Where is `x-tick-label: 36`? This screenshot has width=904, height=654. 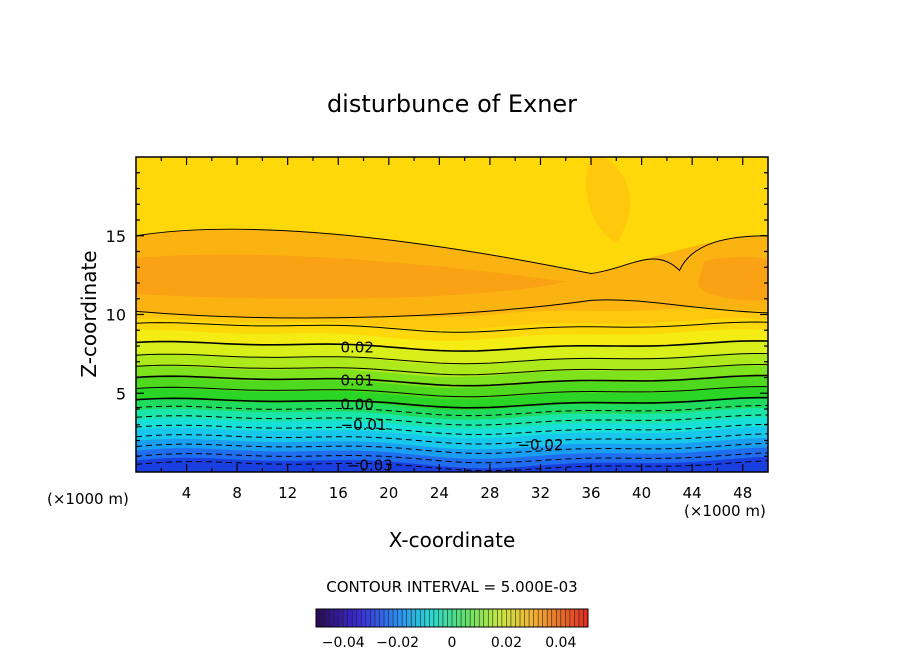
x-tick-label: 36 is located at coordinates (590, 493).